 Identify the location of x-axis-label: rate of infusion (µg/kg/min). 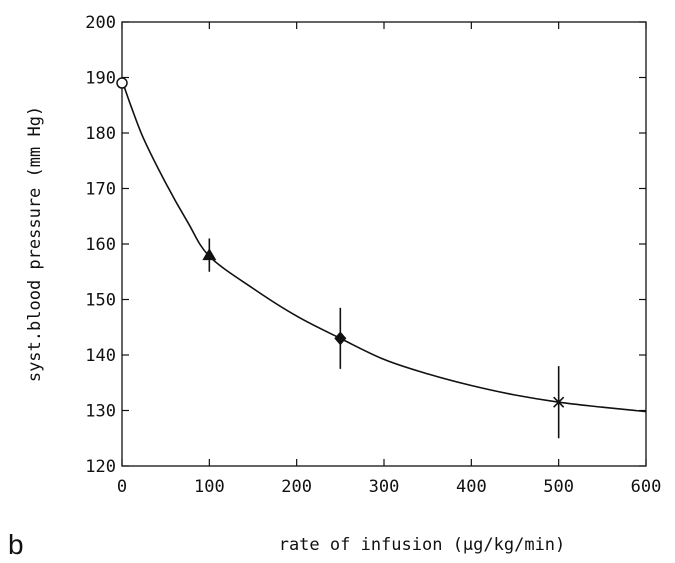
(422, 545).